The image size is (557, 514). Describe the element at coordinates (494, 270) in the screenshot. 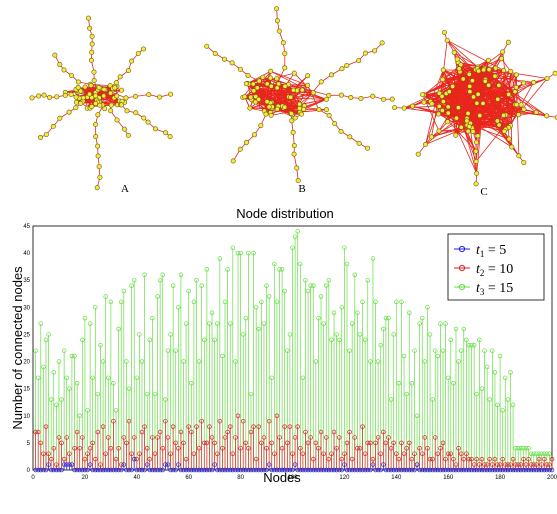

I see `legend-label-t2: t2 = 10` at that location.